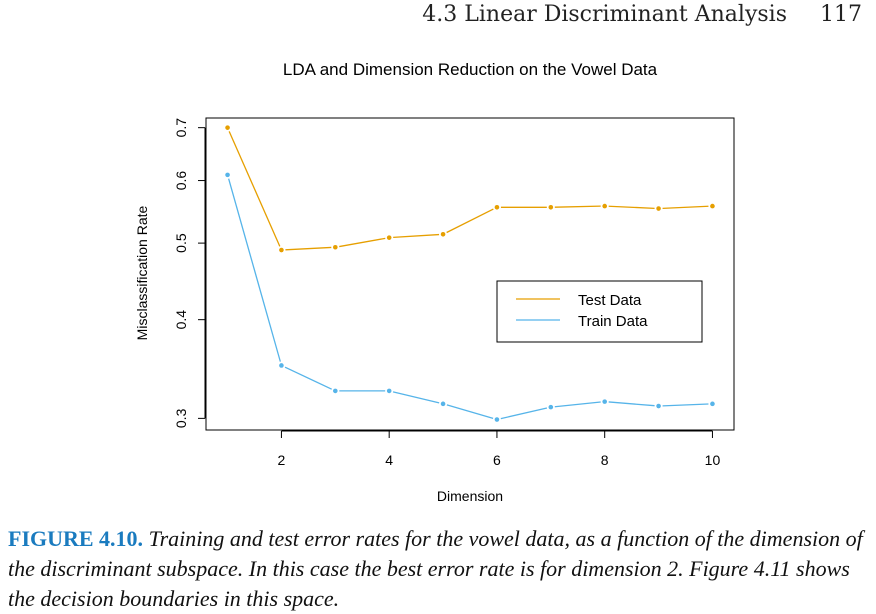 The image size is (876, 614). What do you see at coordinates (181, 181) in the screenshot?
I see `y-tick-label: 0.6` at bounding box center [181, 181].